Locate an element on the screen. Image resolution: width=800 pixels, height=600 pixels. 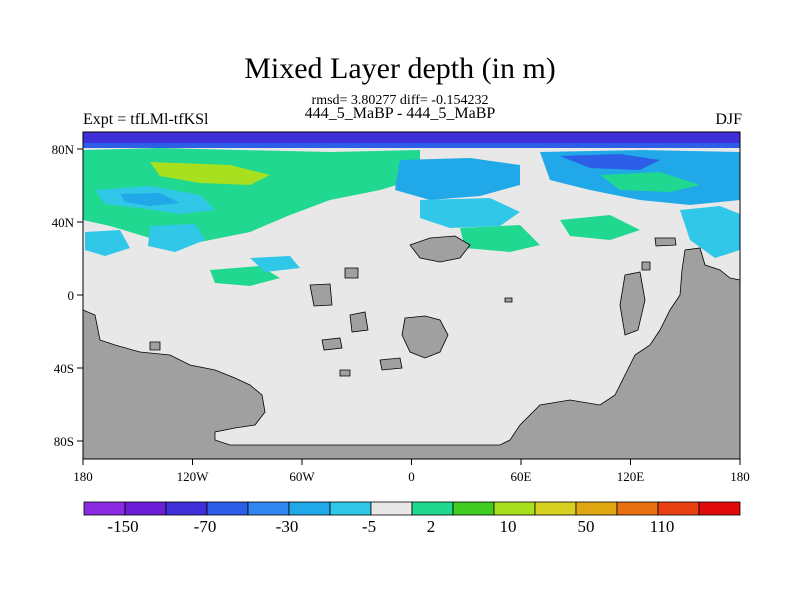
land-island-h is located at coordinates (646, 266).